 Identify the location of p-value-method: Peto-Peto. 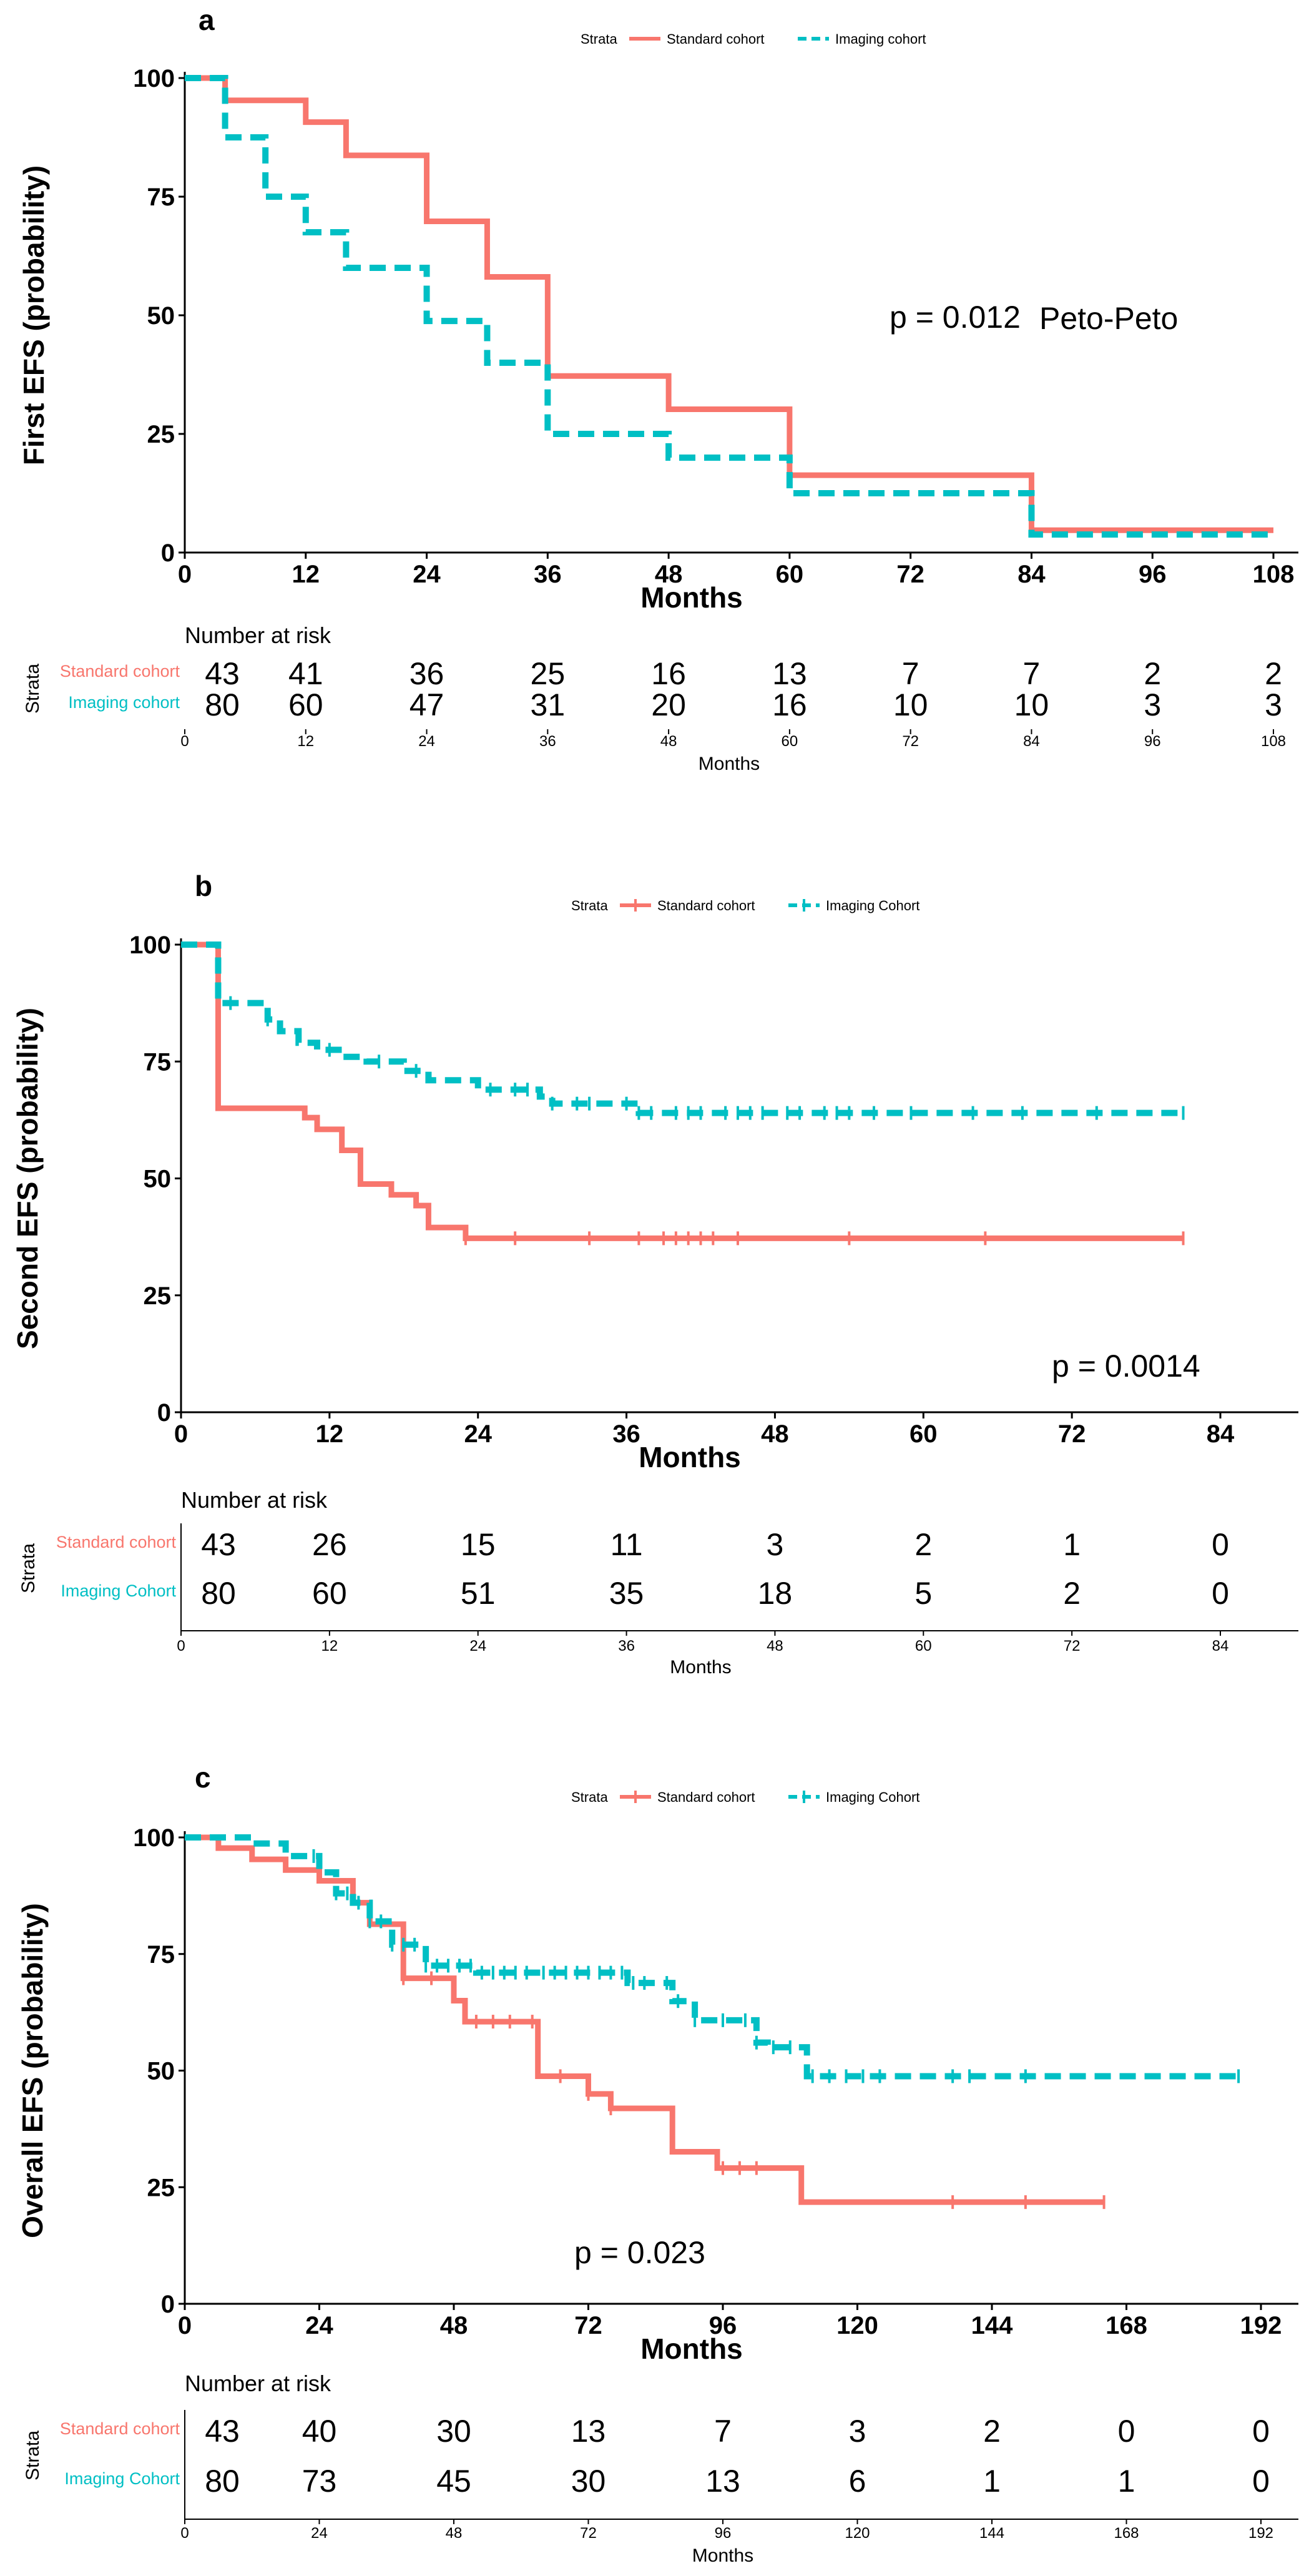
(1108, 318).